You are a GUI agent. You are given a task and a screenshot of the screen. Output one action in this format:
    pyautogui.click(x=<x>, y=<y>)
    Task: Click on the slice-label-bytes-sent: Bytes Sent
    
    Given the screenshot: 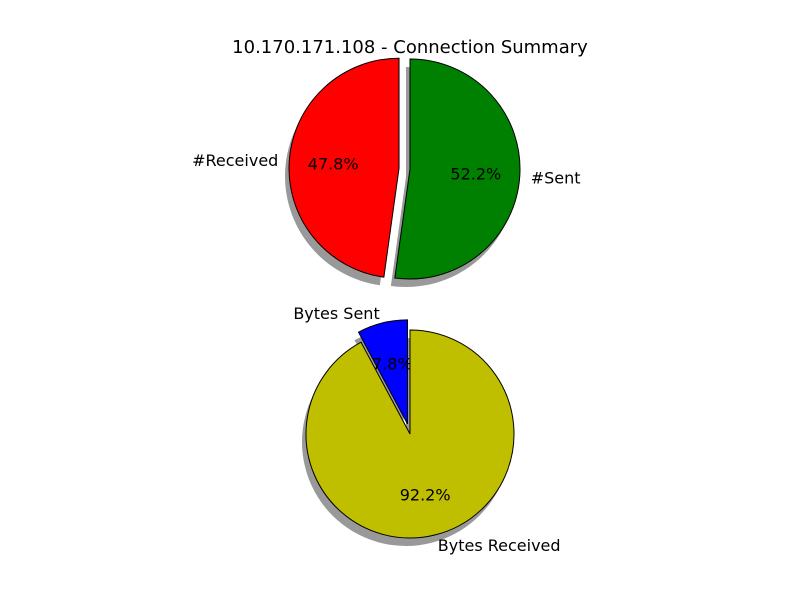 What is the action you would take?
    pyautogui.click(x=336, y=313)
    